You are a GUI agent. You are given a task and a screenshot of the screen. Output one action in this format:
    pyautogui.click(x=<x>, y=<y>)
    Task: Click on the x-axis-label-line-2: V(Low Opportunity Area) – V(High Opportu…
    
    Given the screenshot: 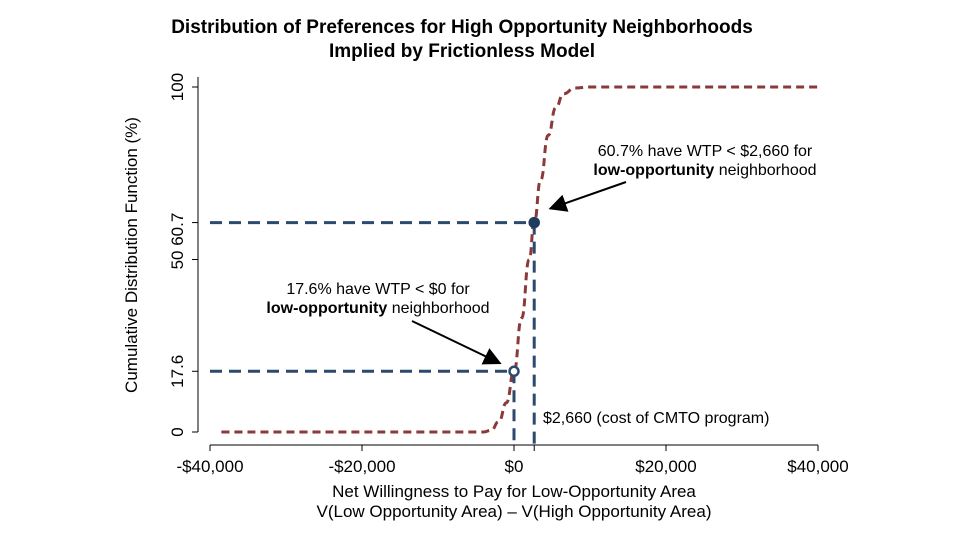 What is the action you would take?
    pyautogui.click(x=514, y=511)
    